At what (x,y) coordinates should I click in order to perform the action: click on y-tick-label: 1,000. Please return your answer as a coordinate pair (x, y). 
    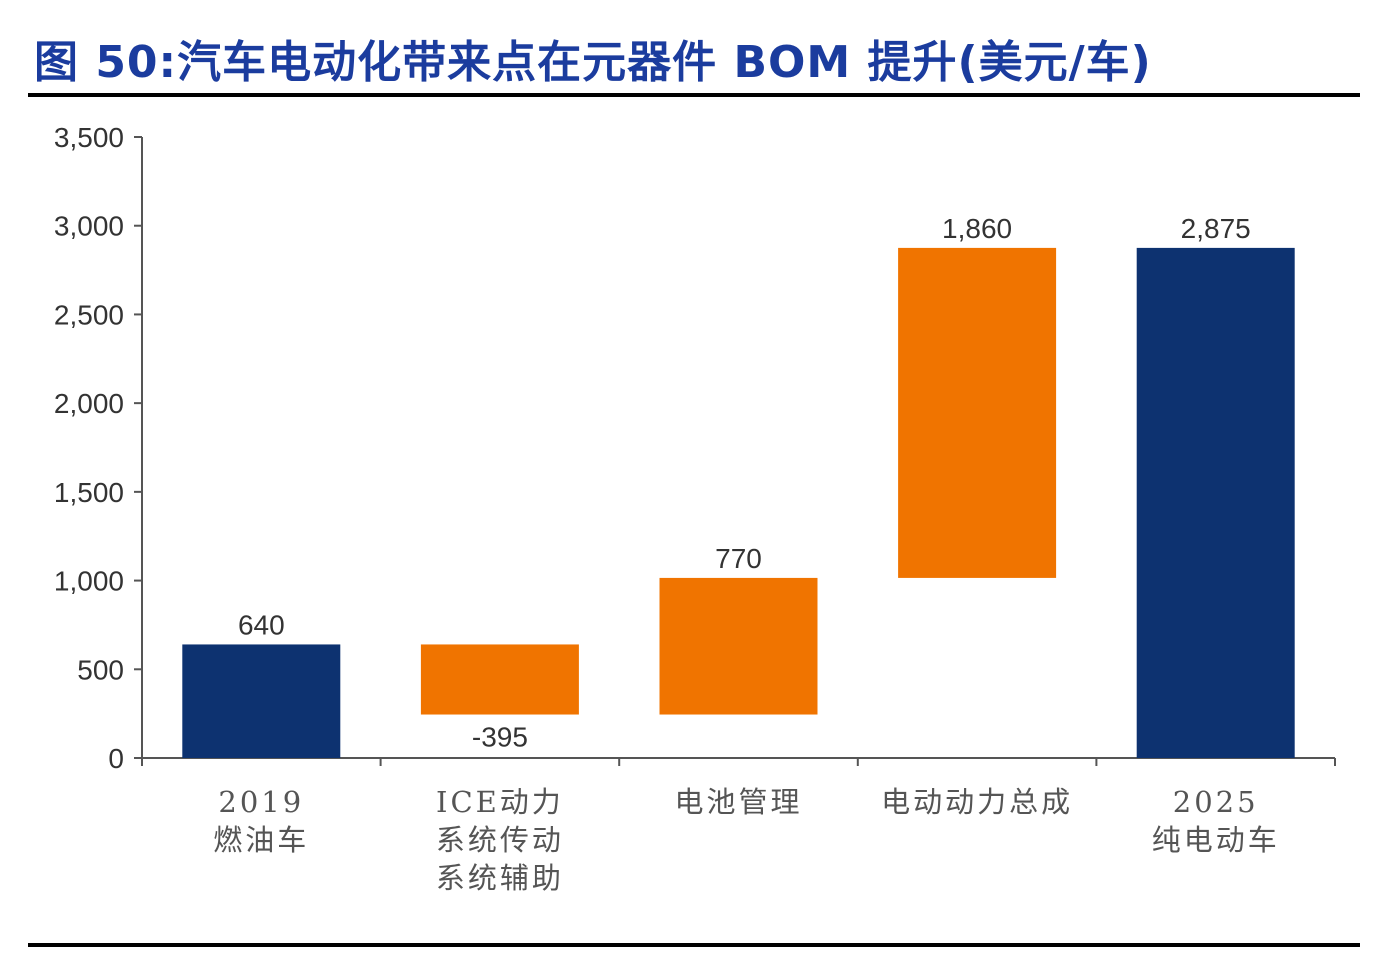
    Looking at the image, I should click on (89, 581).